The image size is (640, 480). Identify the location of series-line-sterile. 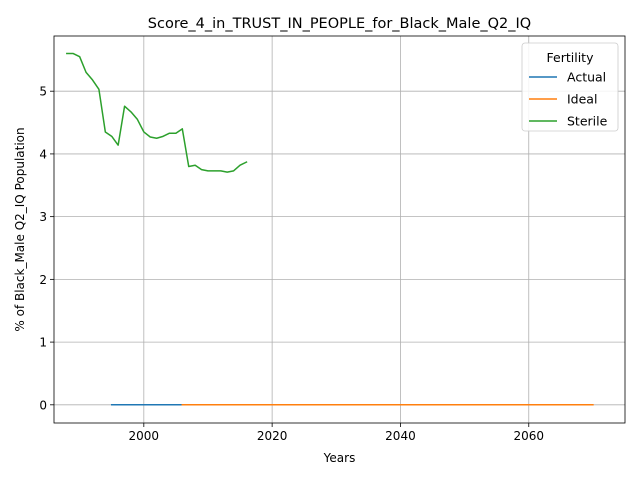
(157, 112).